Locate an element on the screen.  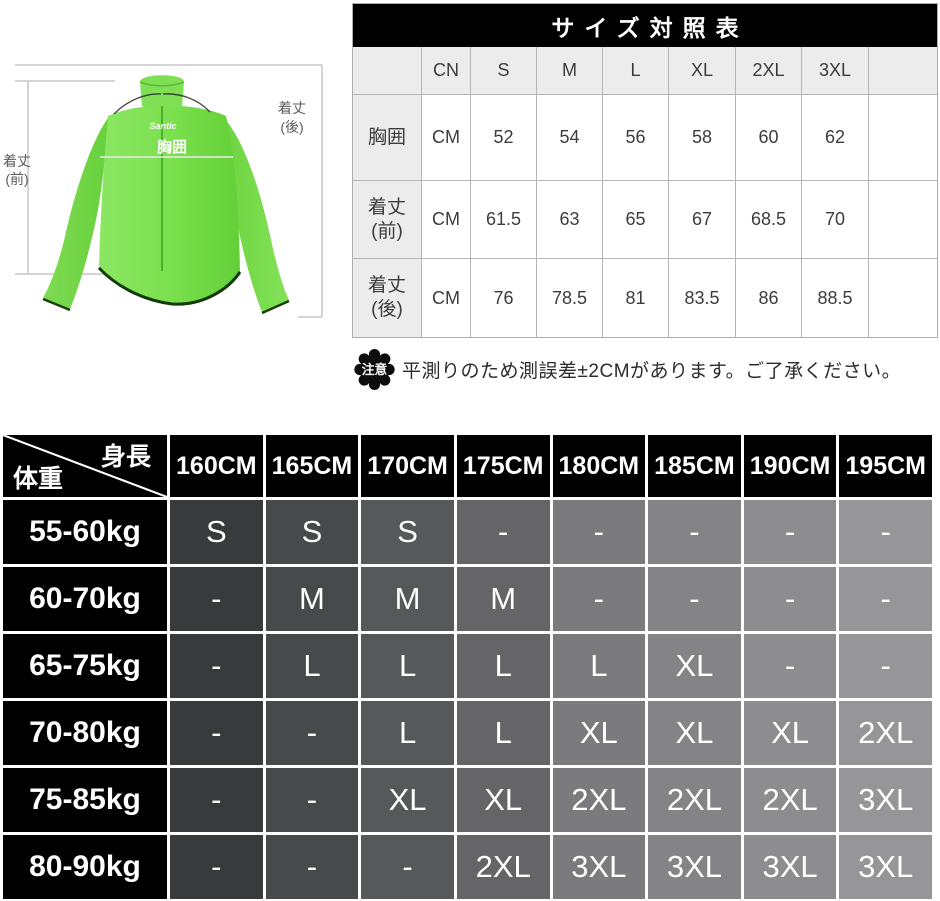
caution-note-text: 平測りのため測誤差±2CMがあります。ご了承ください。 is located at coordinates (652, 371).